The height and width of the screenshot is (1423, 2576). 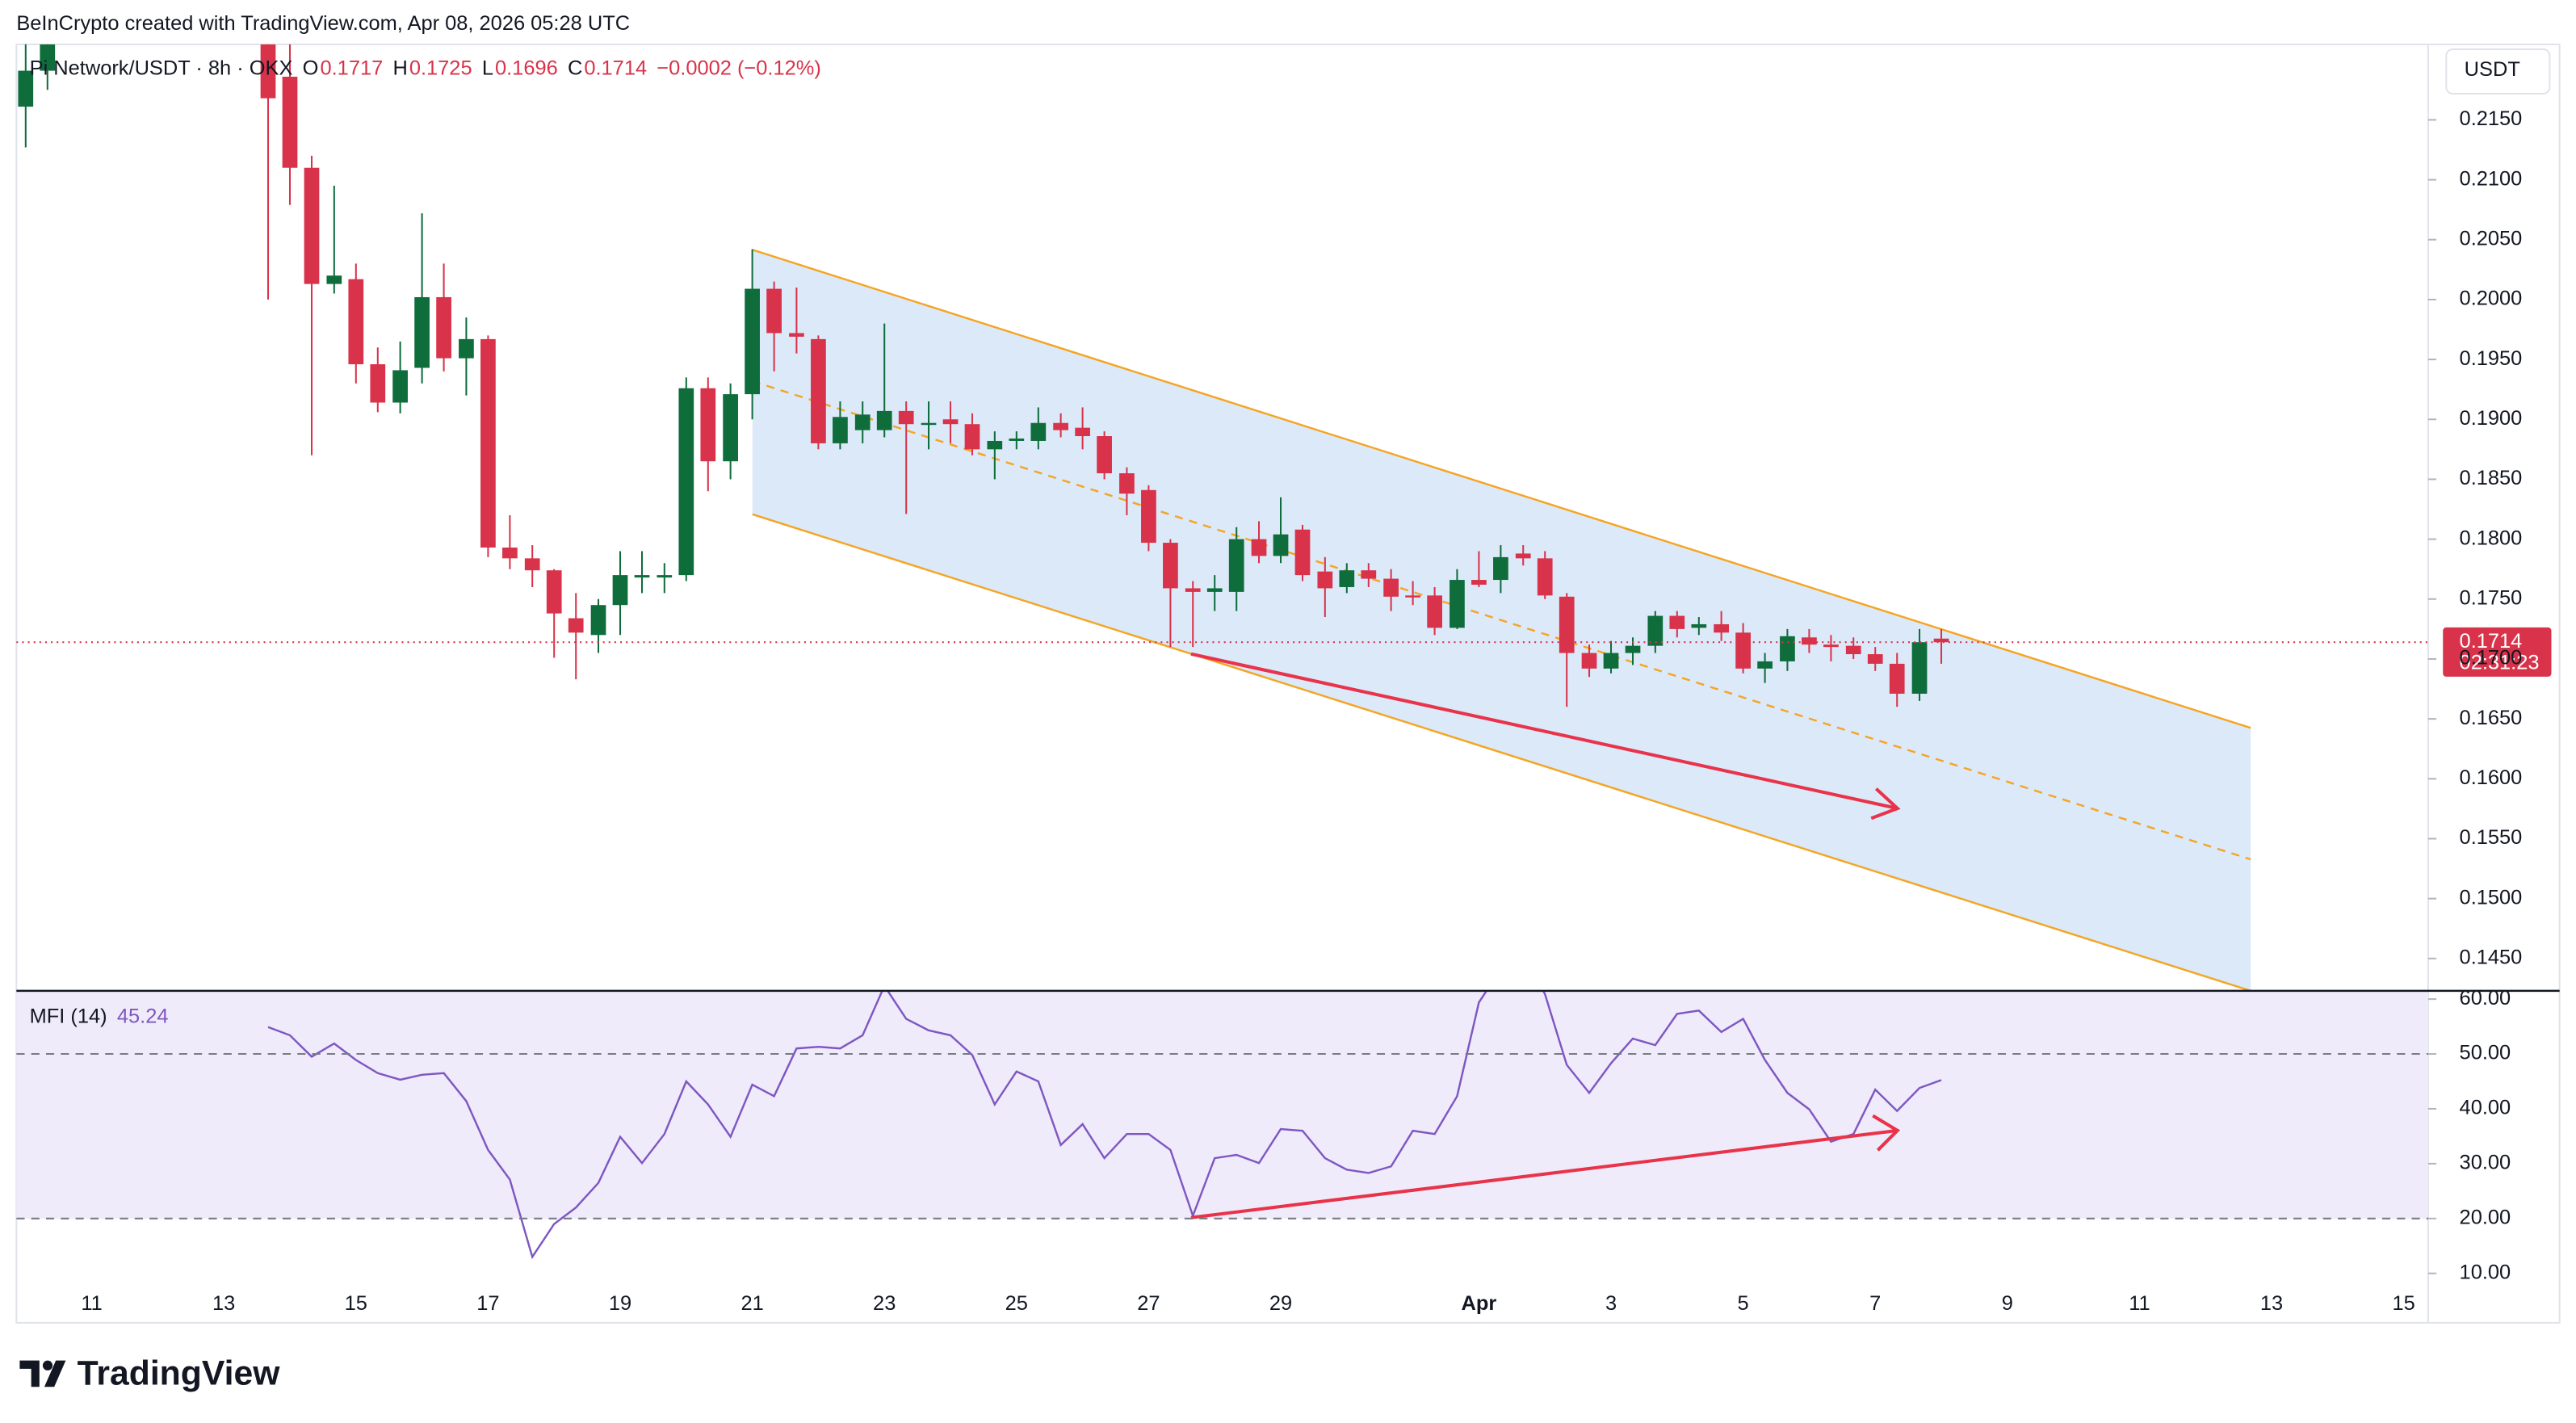 What do you see at coordinates (2491, 641) in the screenshot?
I see `last-price-label: 0.1714` at bounding box center [2491, 641].